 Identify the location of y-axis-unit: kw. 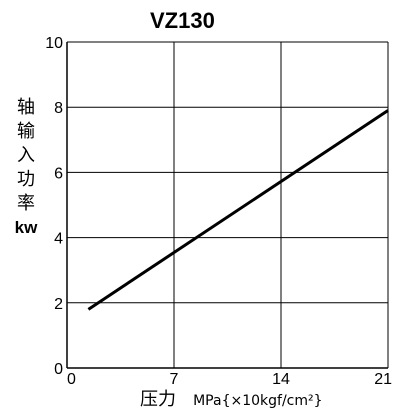
(26, 227).